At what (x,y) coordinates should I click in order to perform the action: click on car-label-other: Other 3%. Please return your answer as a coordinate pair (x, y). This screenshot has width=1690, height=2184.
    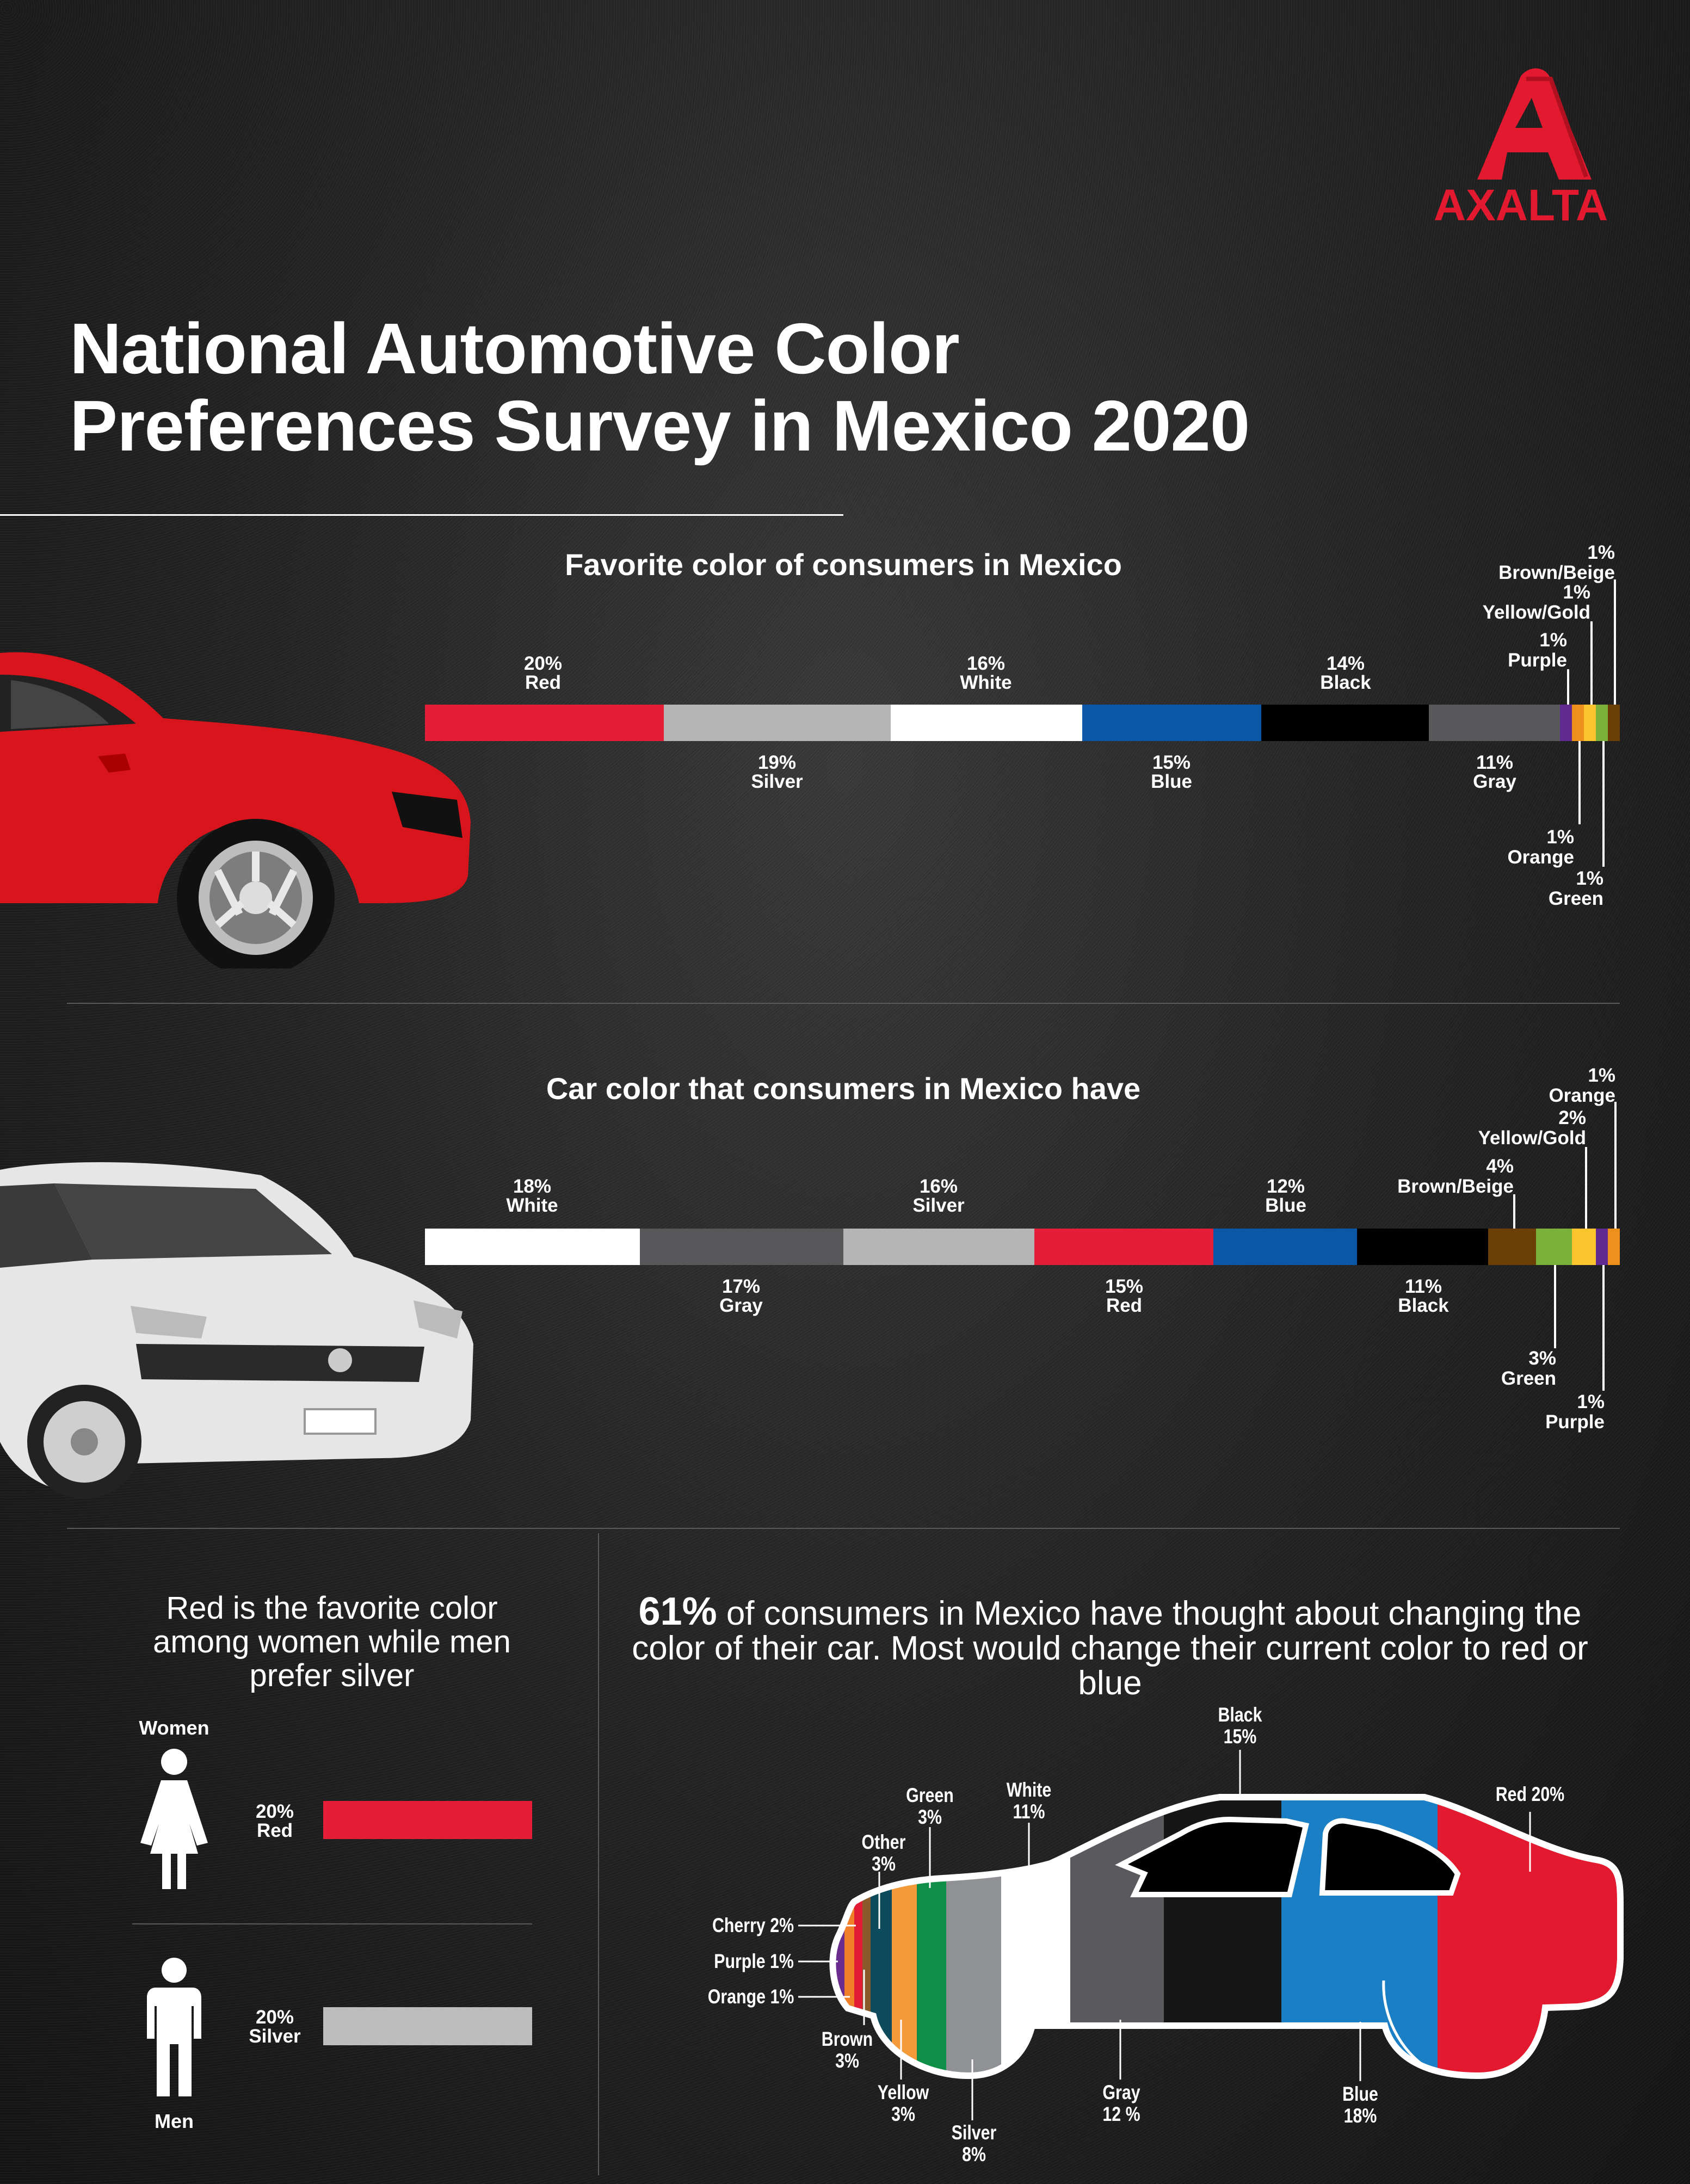
    Looking at the image, I should click on (883, 1853).